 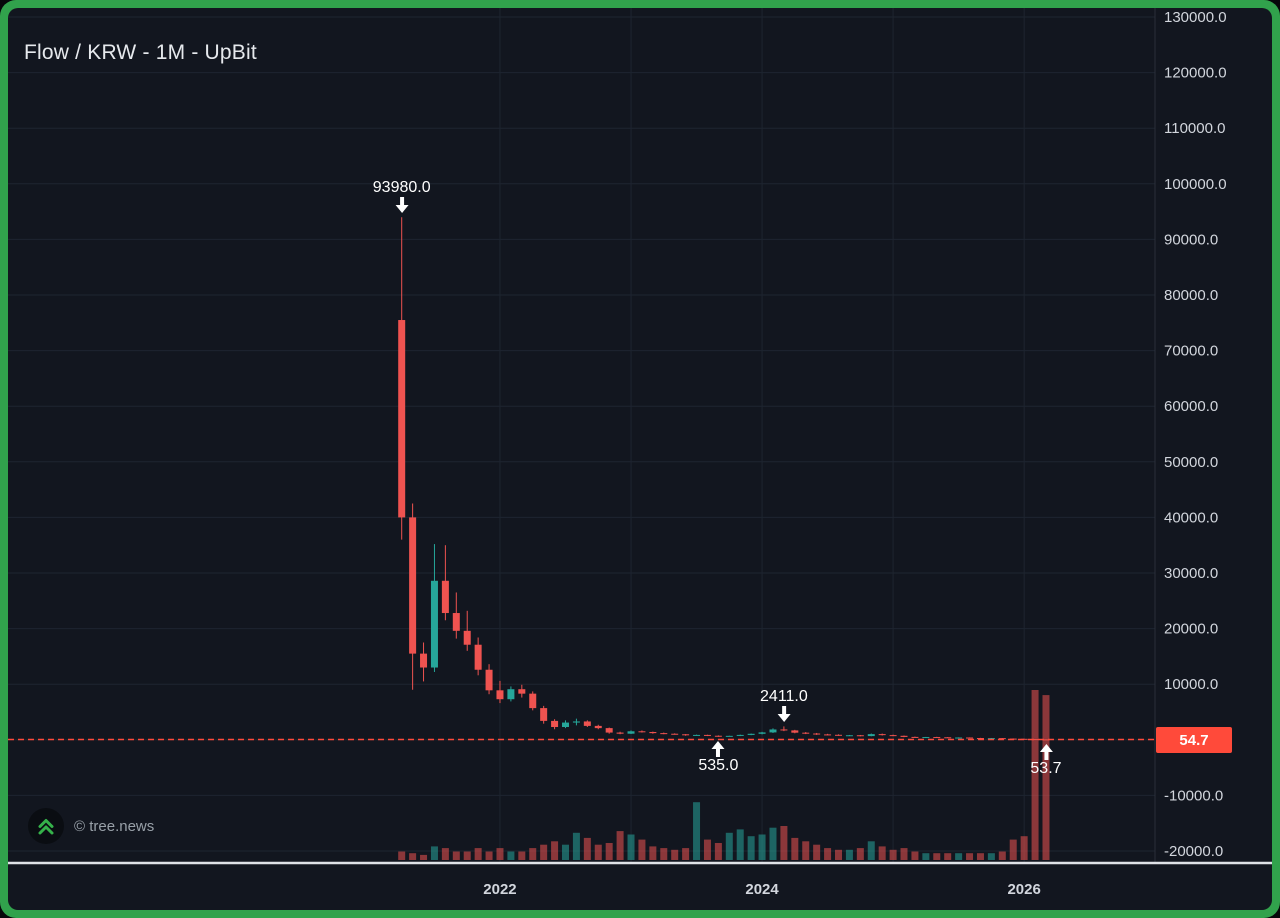 What do you see at coordinates (1194, 740) in the screenshot?
I see `last-price-label: 54.7` at bounding box center [1194, 740].